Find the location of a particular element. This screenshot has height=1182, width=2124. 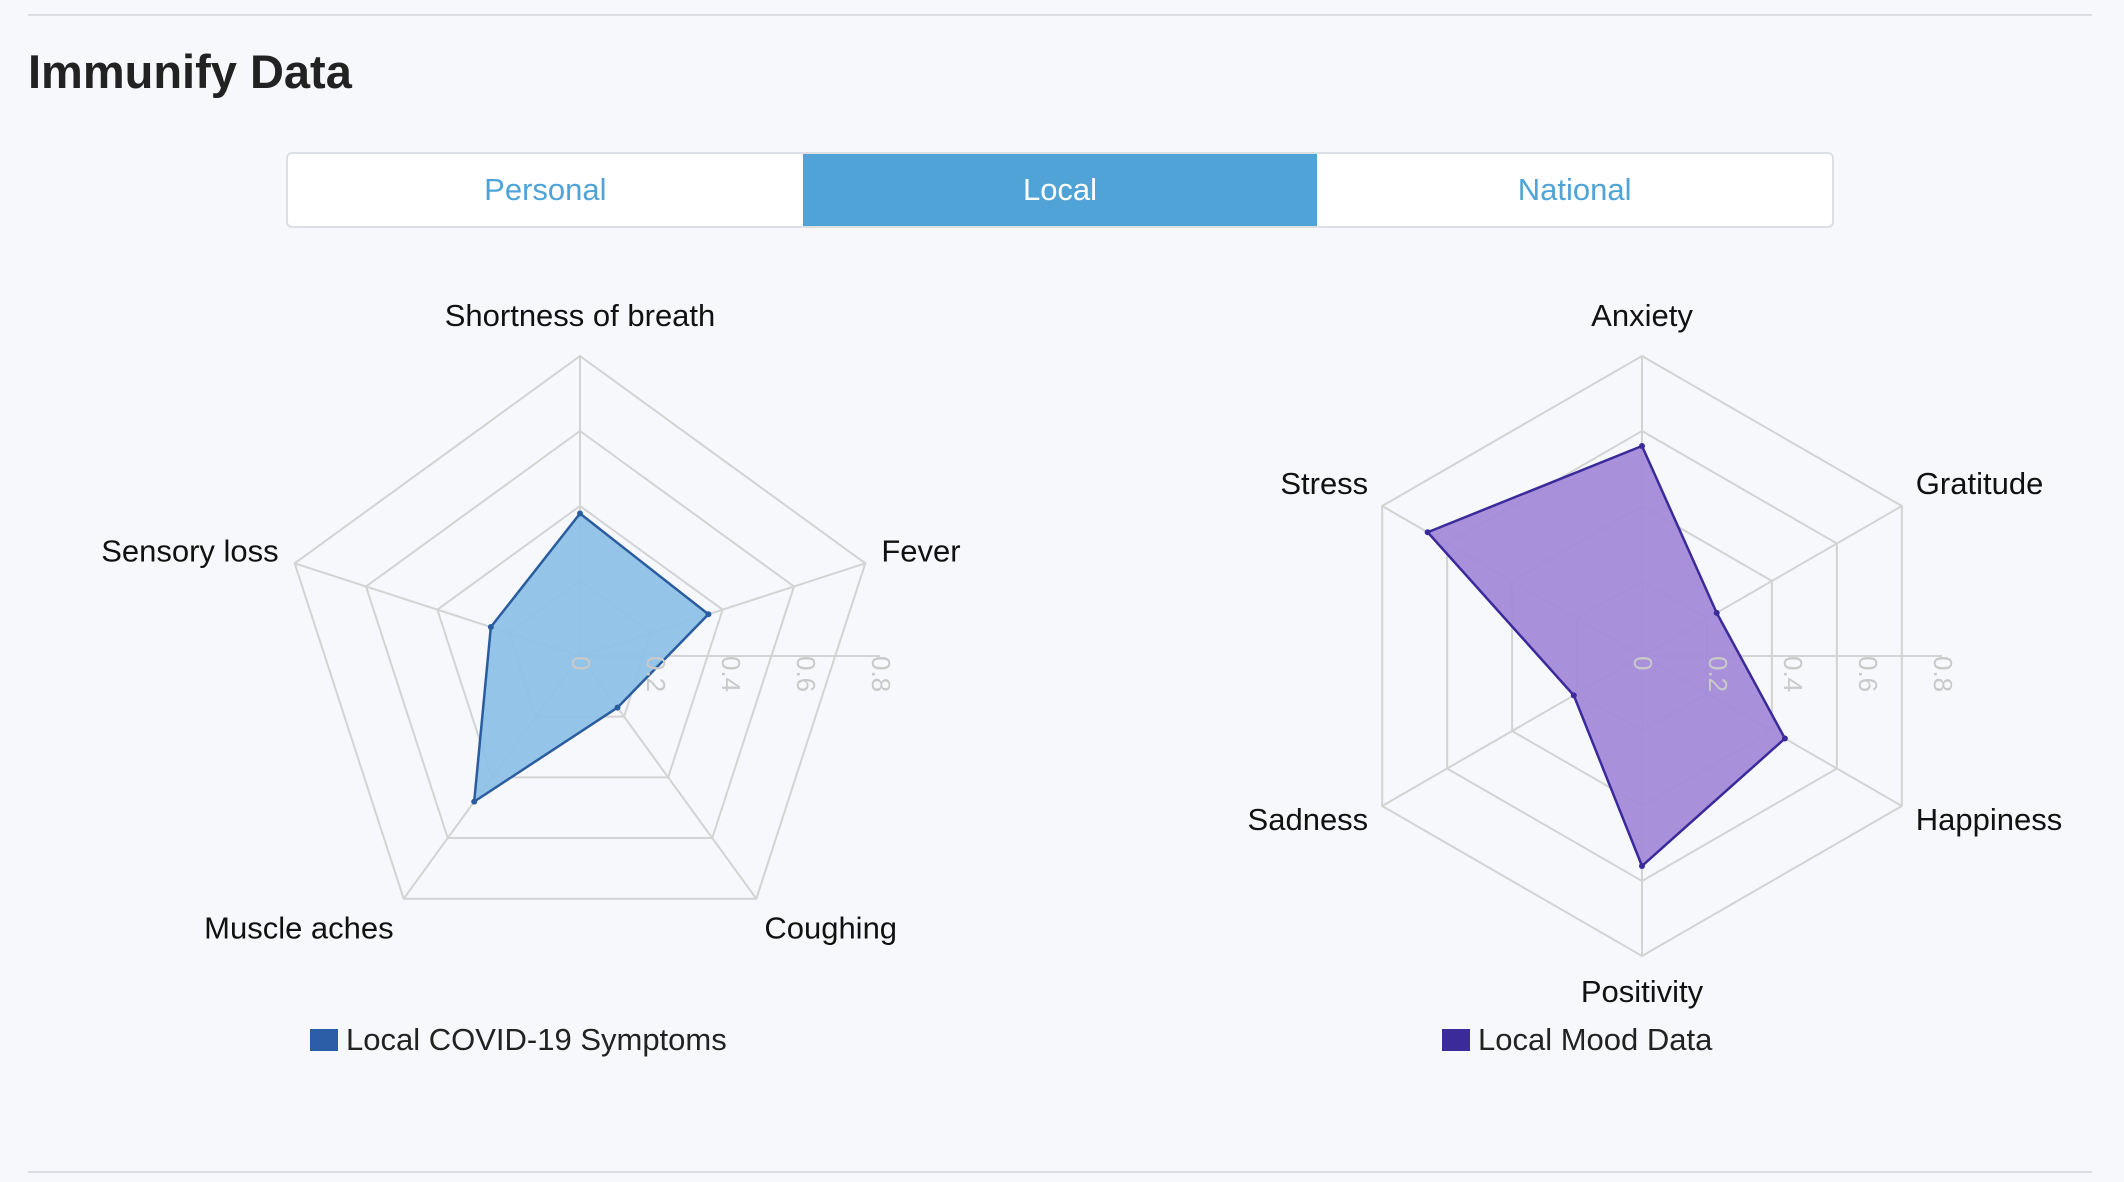

mood-legend-label: Local Mood Data is located at coordinates (1595, 1039).